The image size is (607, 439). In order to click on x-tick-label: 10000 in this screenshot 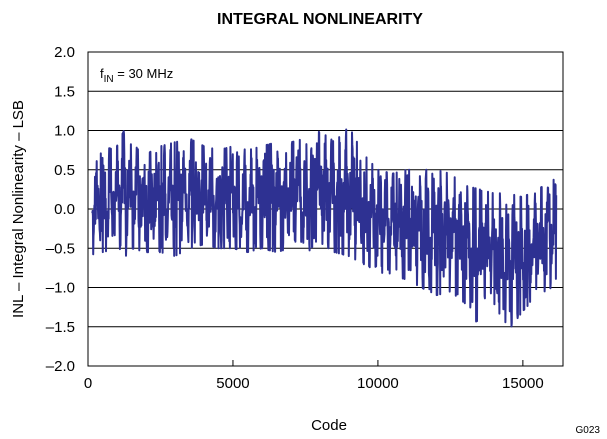, I will do `click(378, 383)`.